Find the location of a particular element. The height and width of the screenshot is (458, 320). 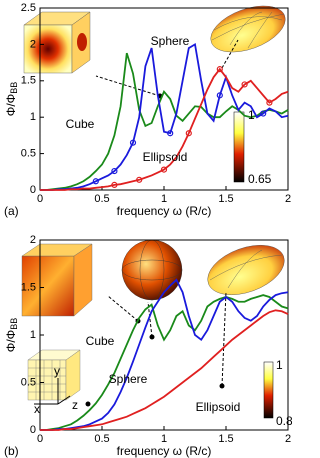

inset-ellipsoid-a is located at coordinates (248, 29).